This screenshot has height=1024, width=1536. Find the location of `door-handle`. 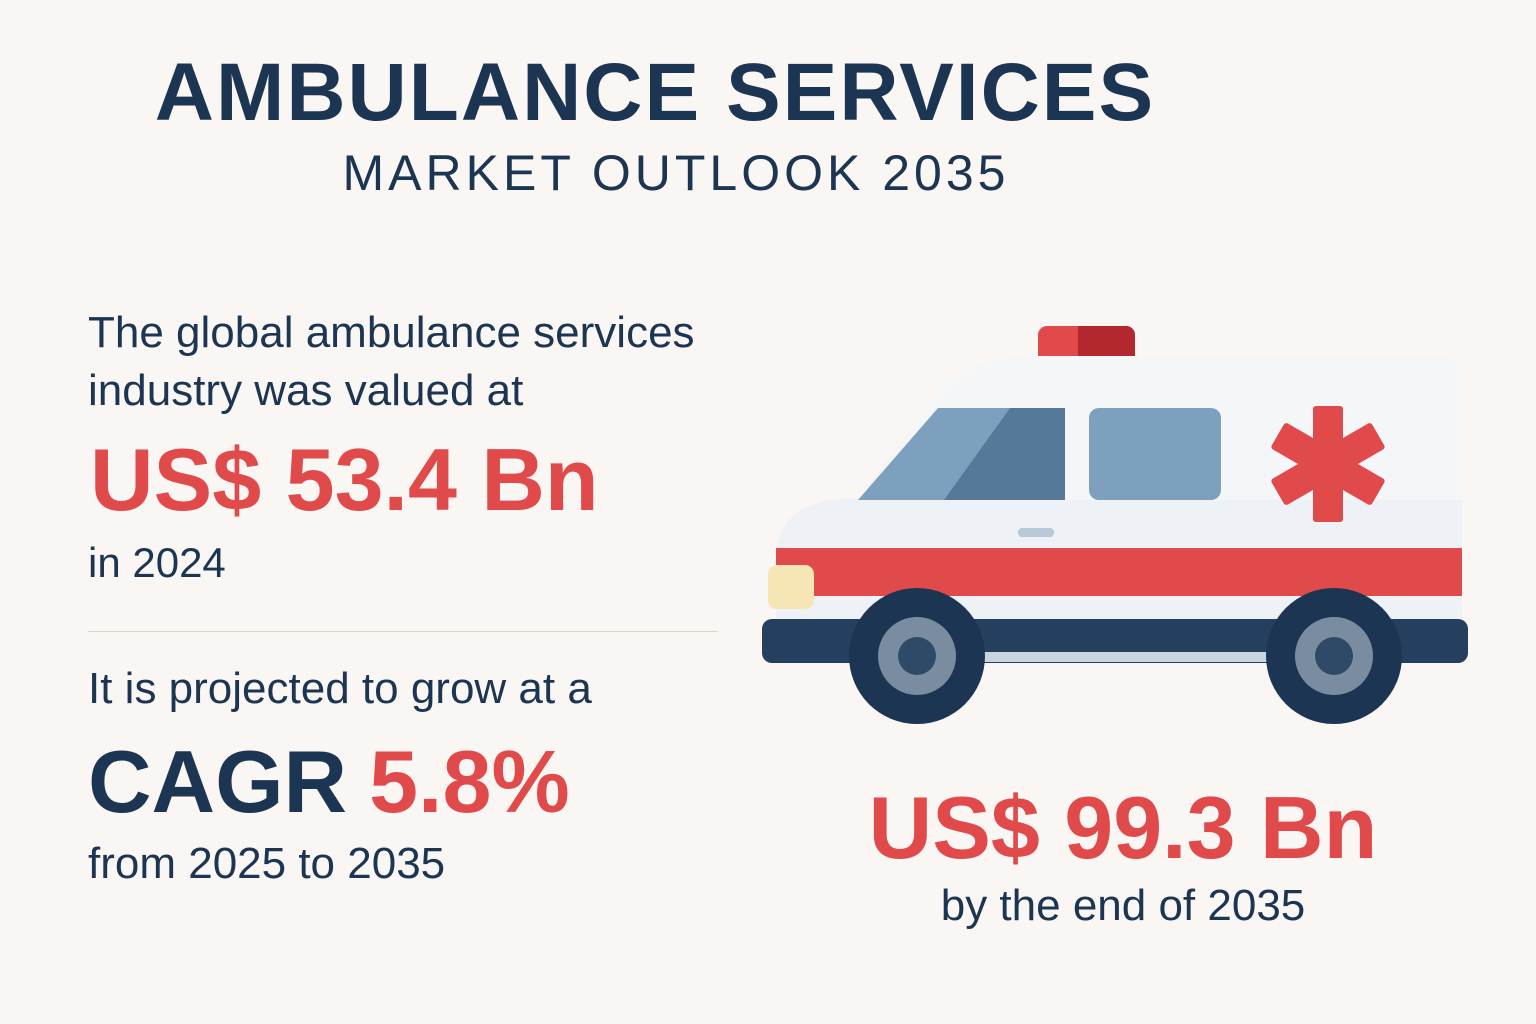

door-handle is located at coordinates (1036, 532).